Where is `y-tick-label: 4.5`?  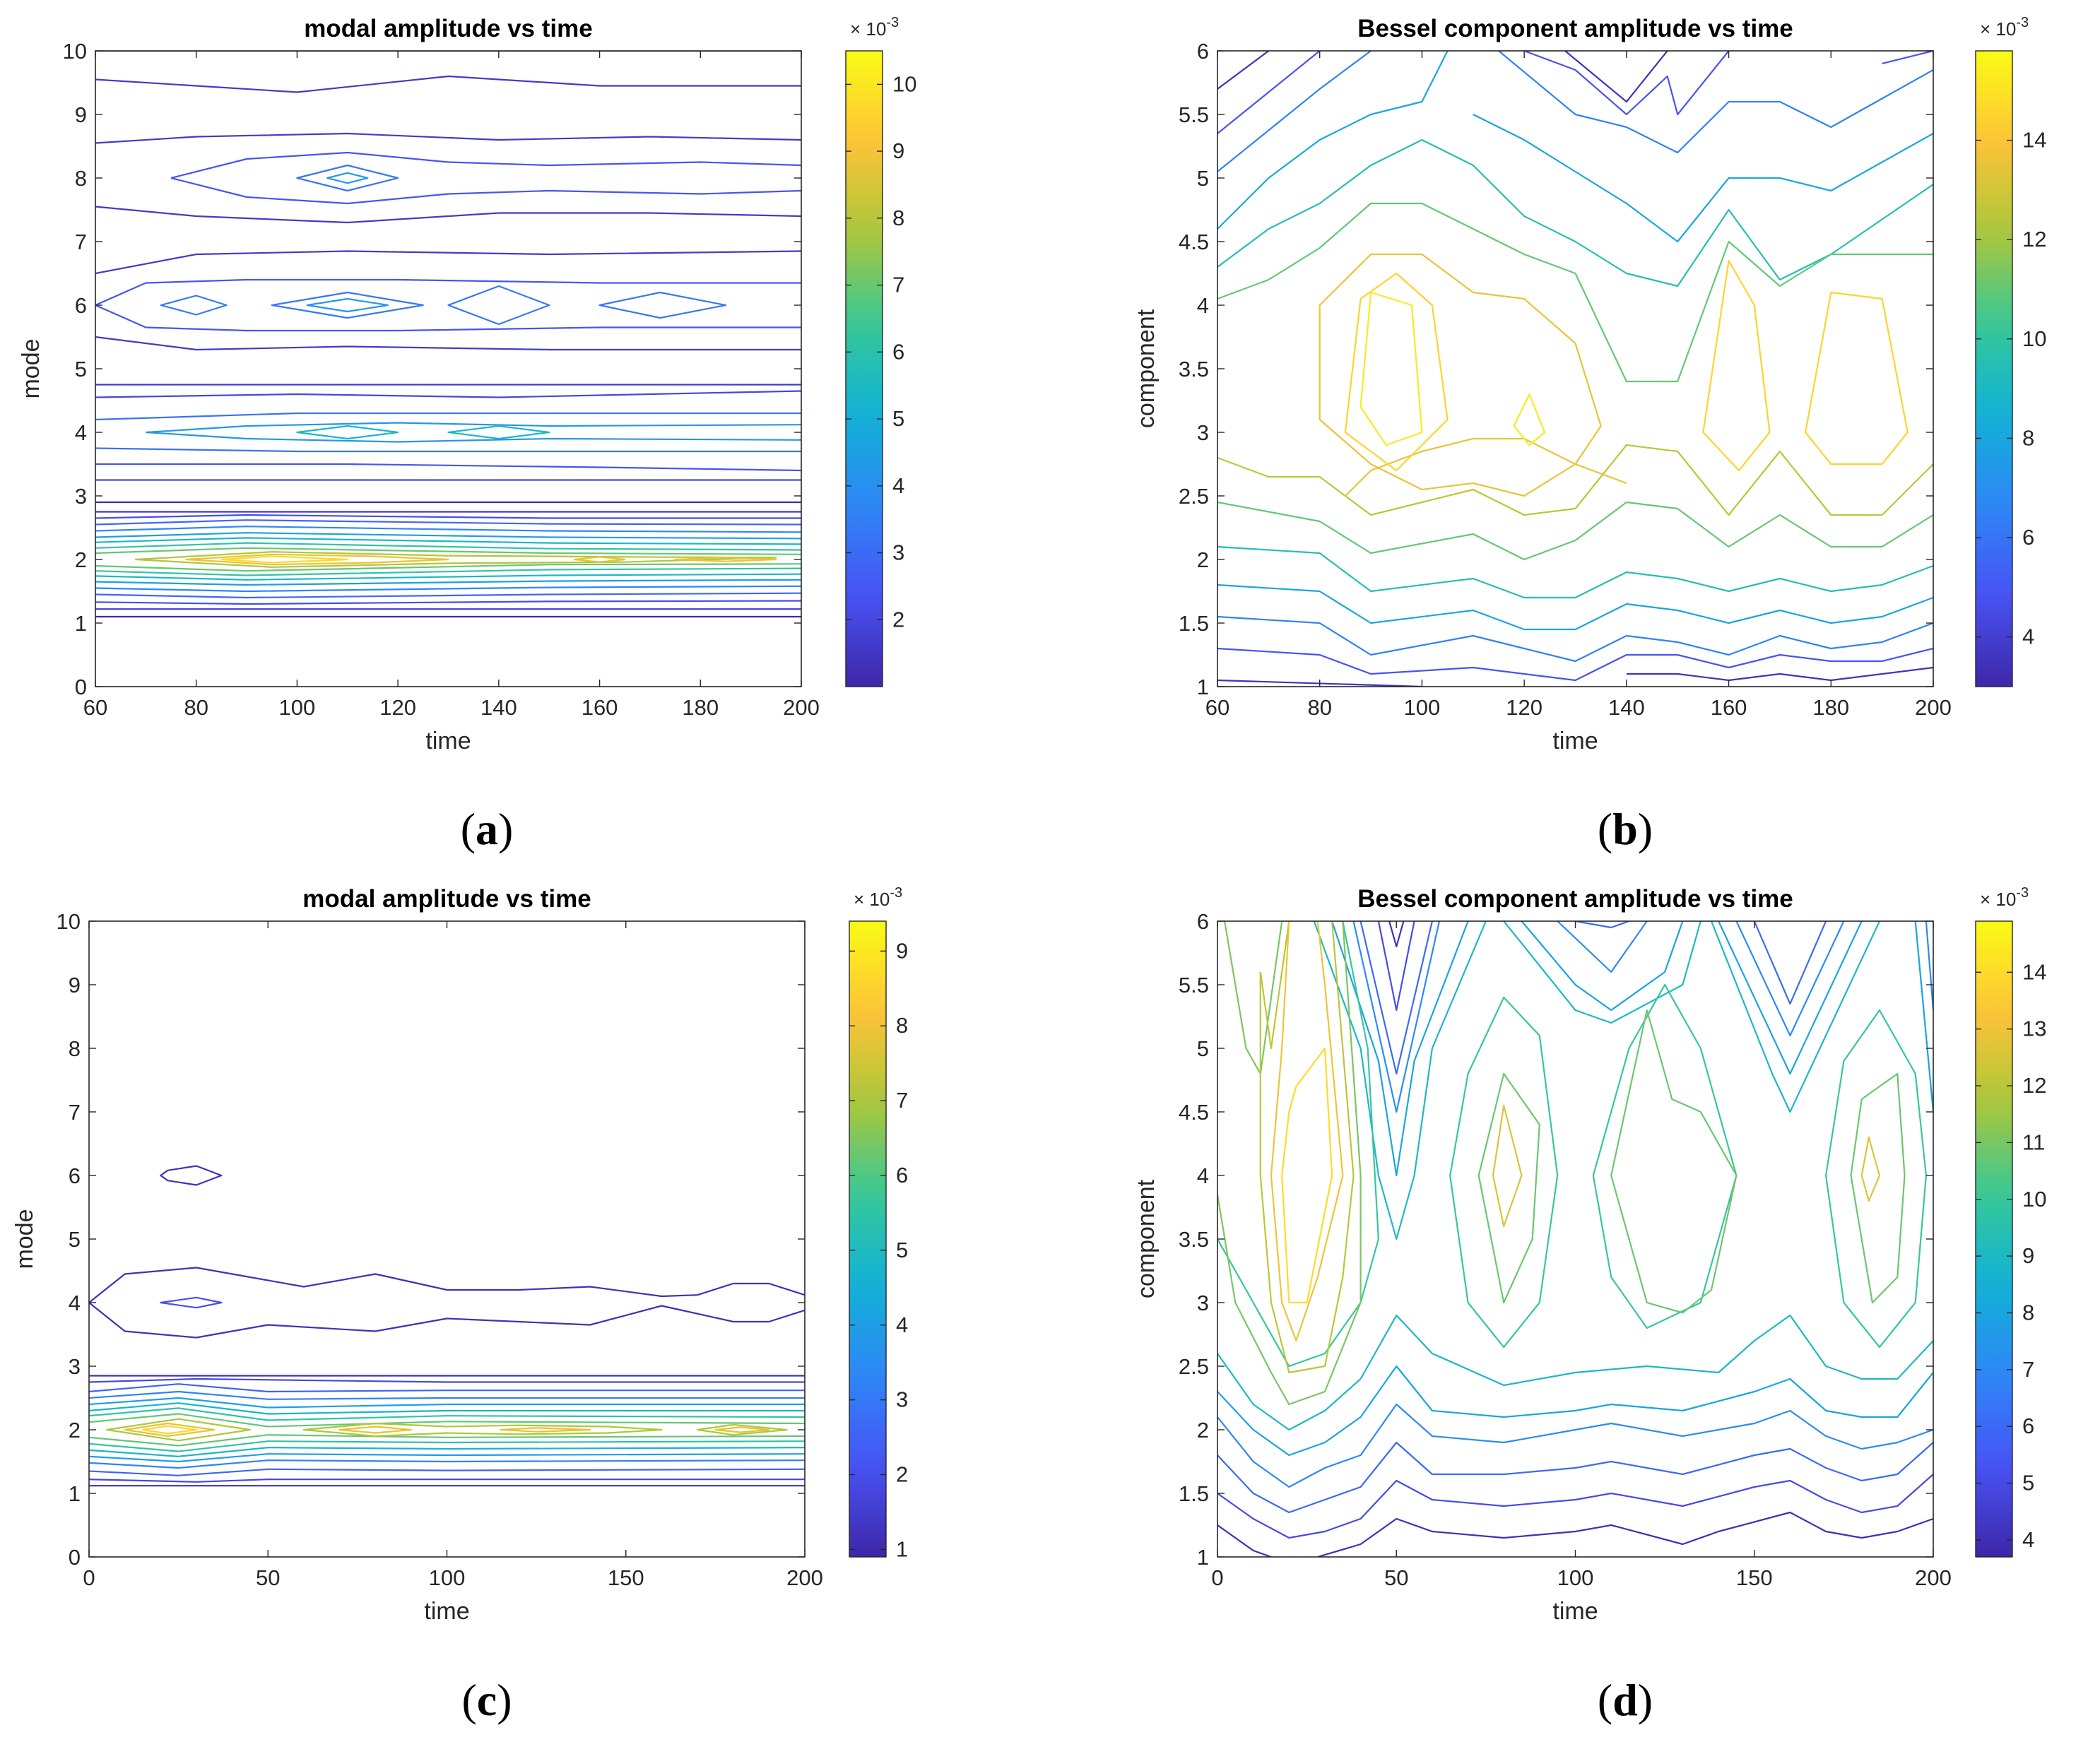 y-tick-label: 4.5 is located at coordinates (1194, 1112).